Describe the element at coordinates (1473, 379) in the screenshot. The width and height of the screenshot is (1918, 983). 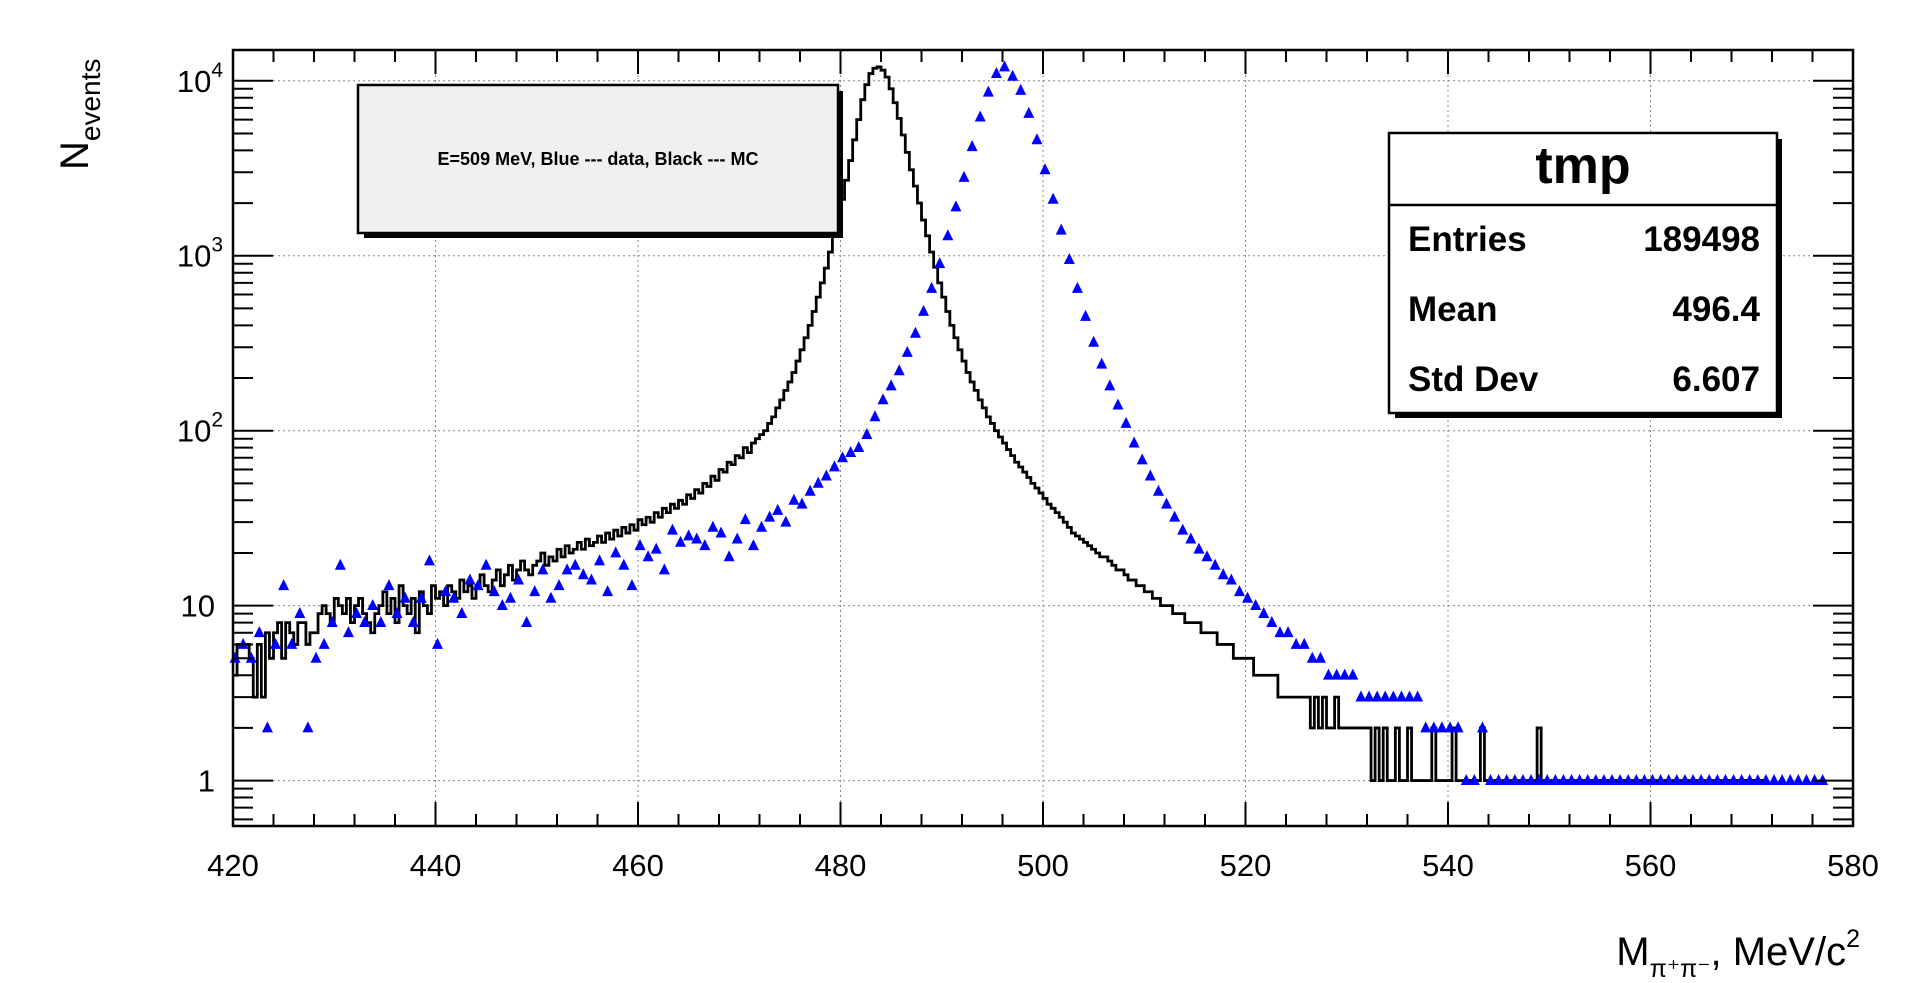
I see `stats-label-stddev: Std Dev` at that location.